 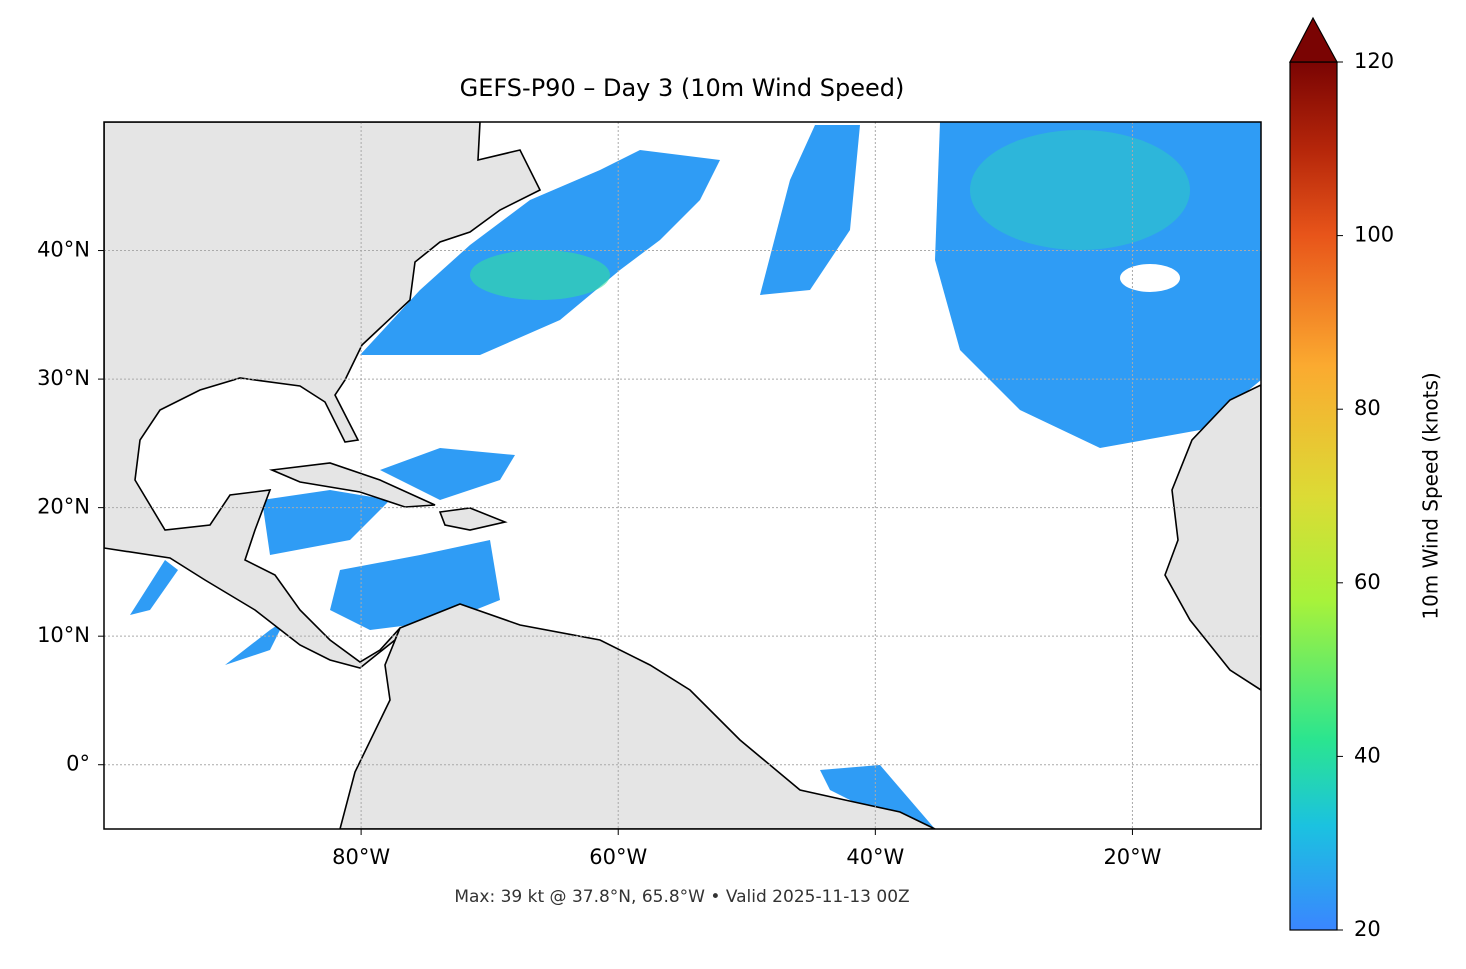 What do you see at coordinates (63, 507) in the screenshot?
I see `y-tick-label: 20°N` at bounding box center [63, 507].